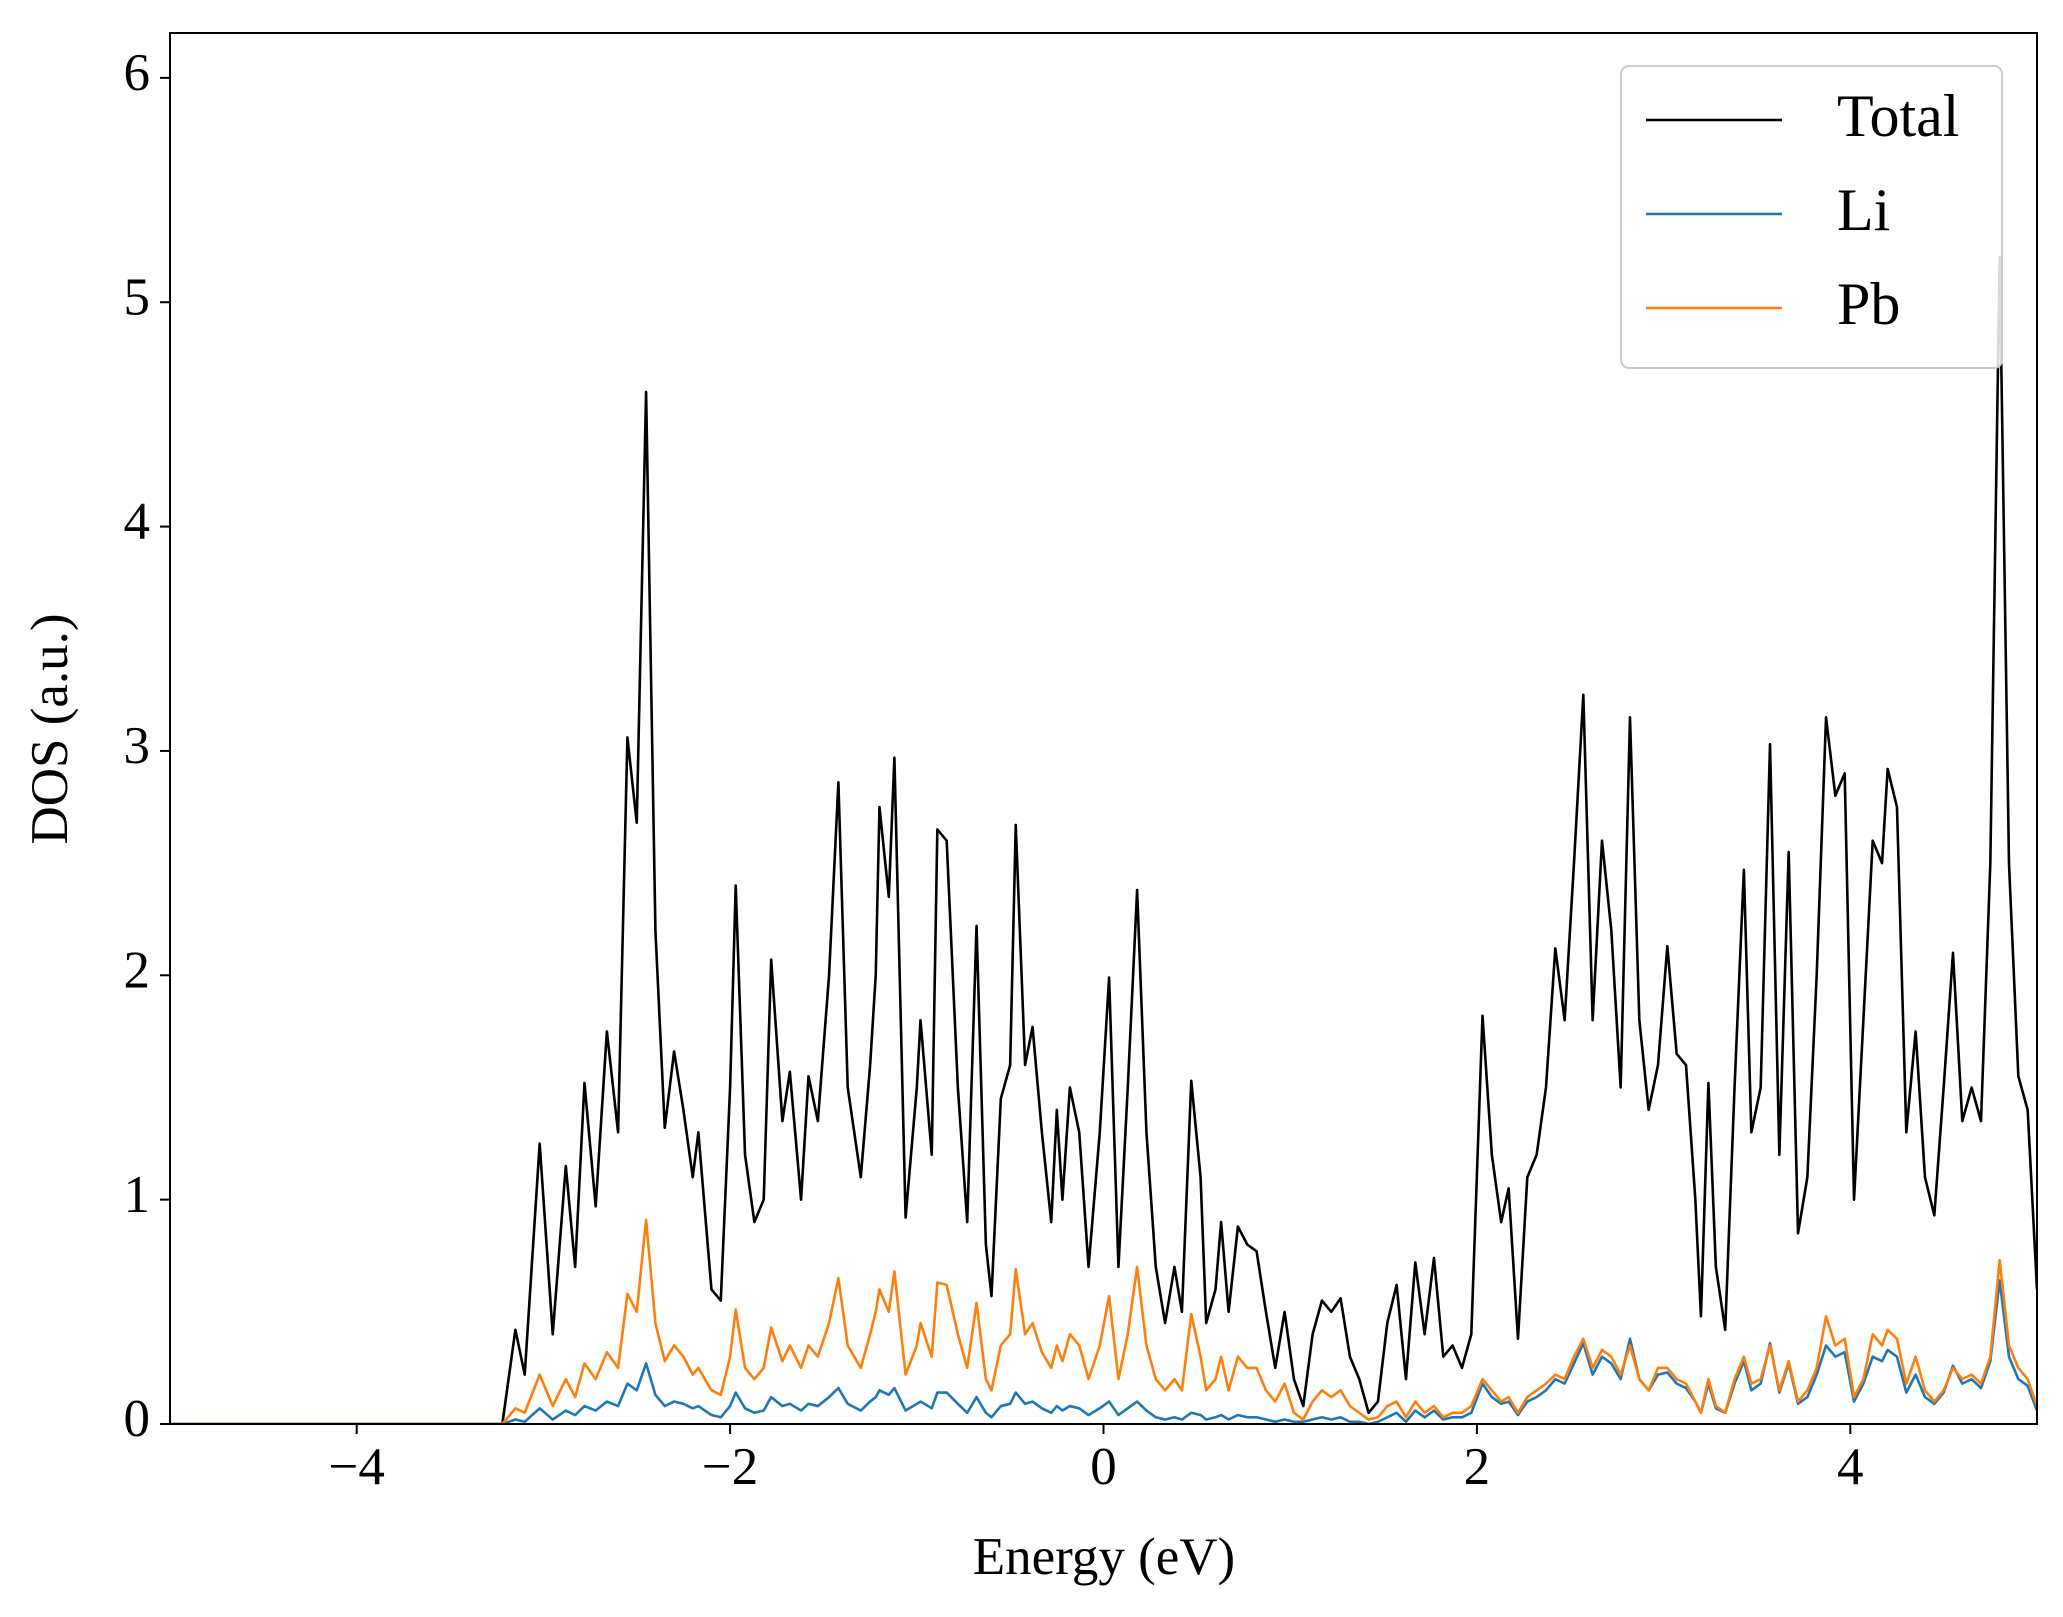  Describe the element at coordinates (1811, 217) in the screenshot. I see `legend-box` at that location.